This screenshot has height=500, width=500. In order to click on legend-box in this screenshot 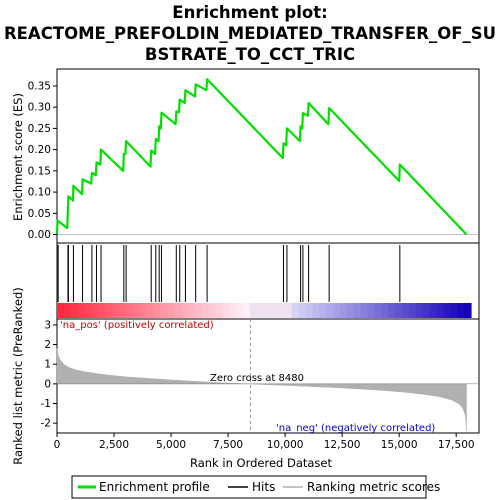, I will do `click(249, 487)`.